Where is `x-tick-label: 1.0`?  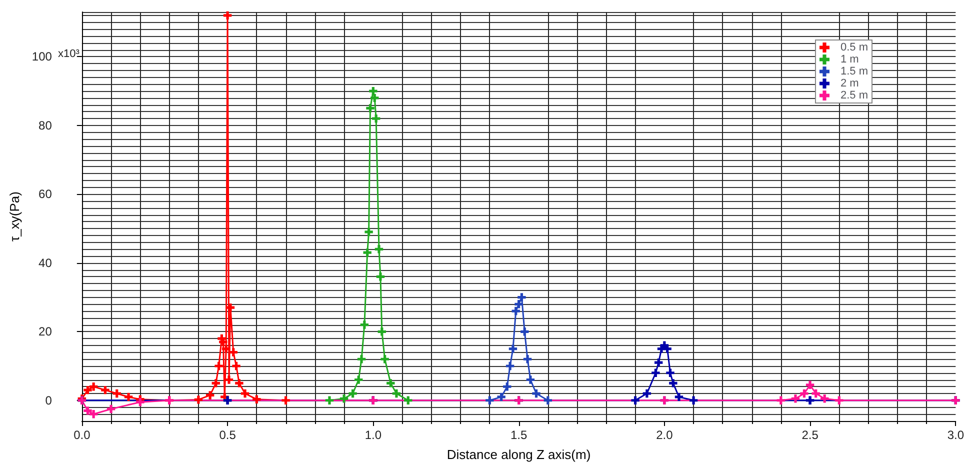 x-tick-label: 1.0 is located at coordinates (373, 435).